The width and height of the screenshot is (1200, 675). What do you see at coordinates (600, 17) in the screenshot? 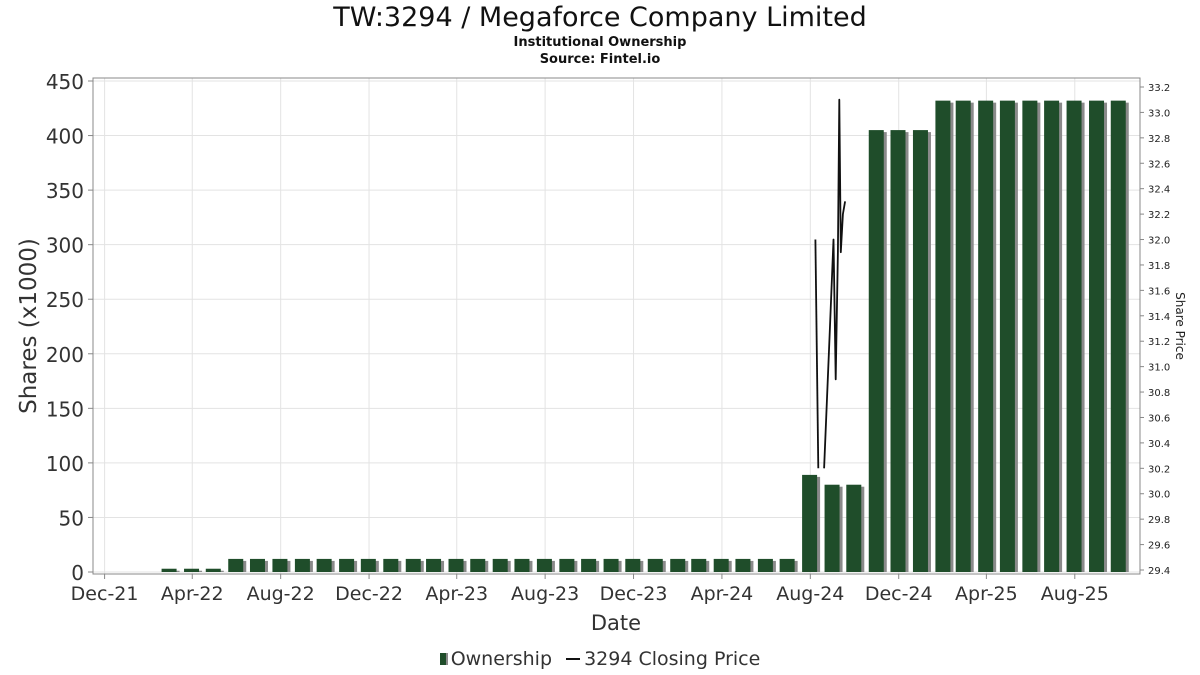
I see `chart-title: TW:3294 / Megaforce Company Limited` at bounding box center [600, 17].